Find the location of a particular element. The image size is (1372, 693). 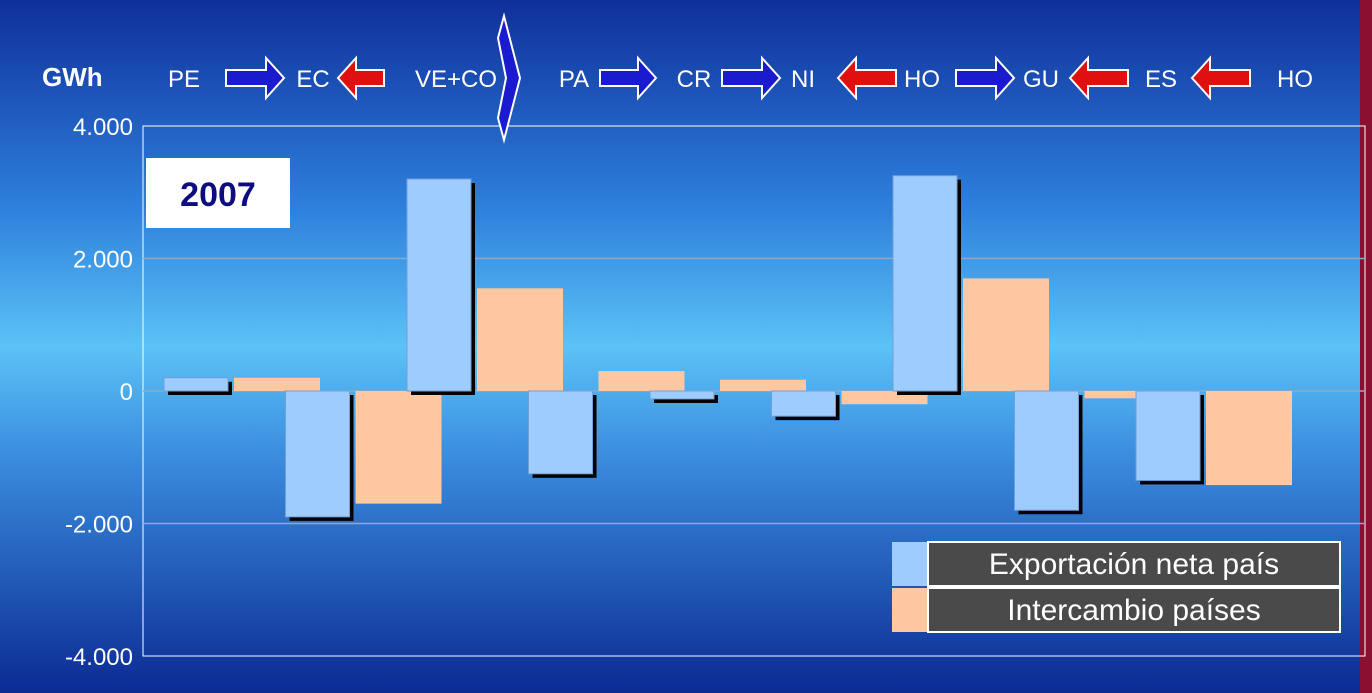

flow-label: NI is located at coordinates (803, 79).